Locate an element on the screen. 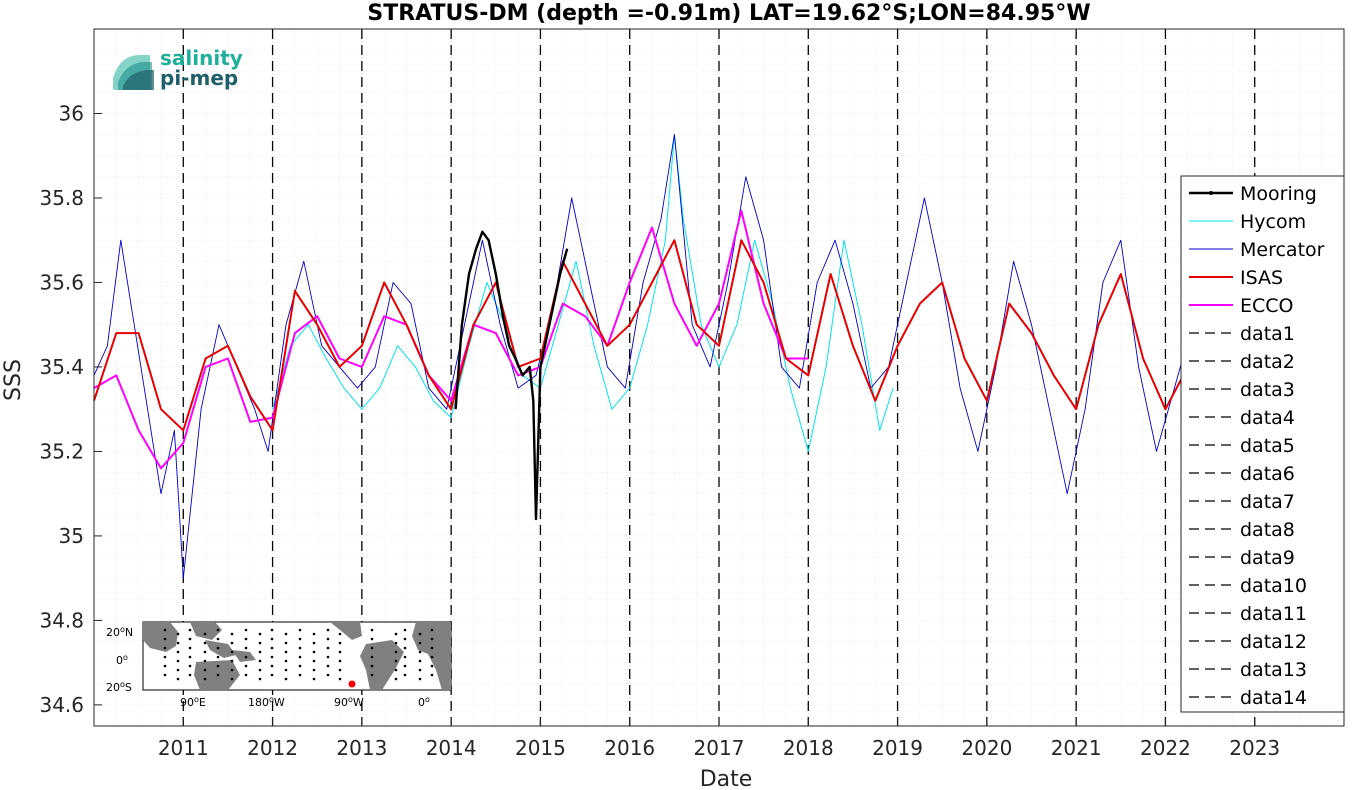 The image size is (1358, 790). inset-map-lon-label-180w: 180oW is located at coordinates (266, 702).